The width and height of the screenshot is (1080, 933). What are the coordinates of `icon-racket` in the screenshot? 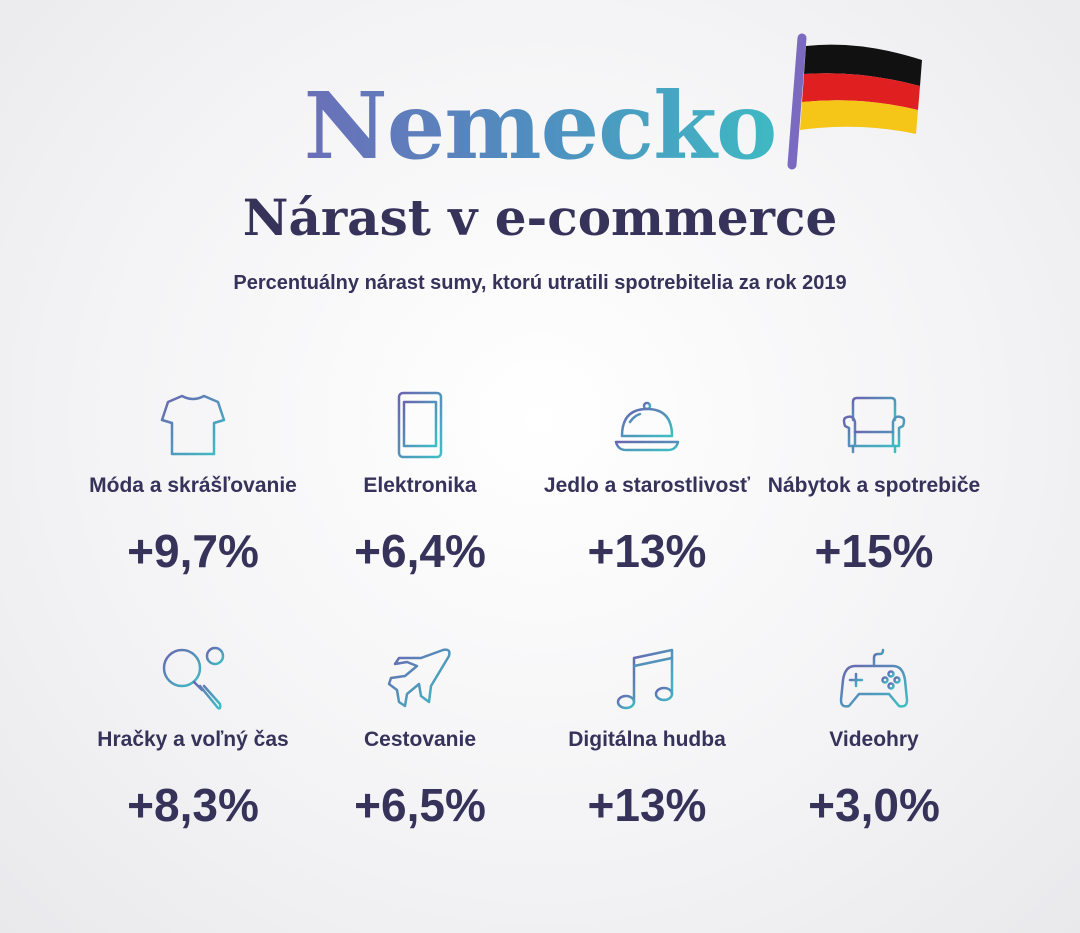 It's located at (193, 678).